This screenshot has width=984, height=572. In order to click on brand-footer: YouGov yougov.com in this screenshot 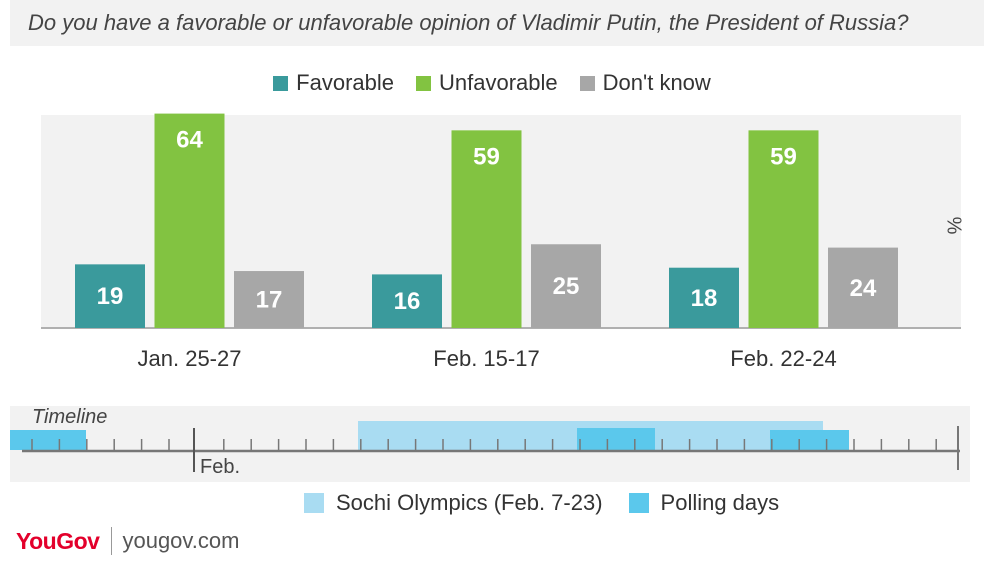, I will do `click(127, 541)`.